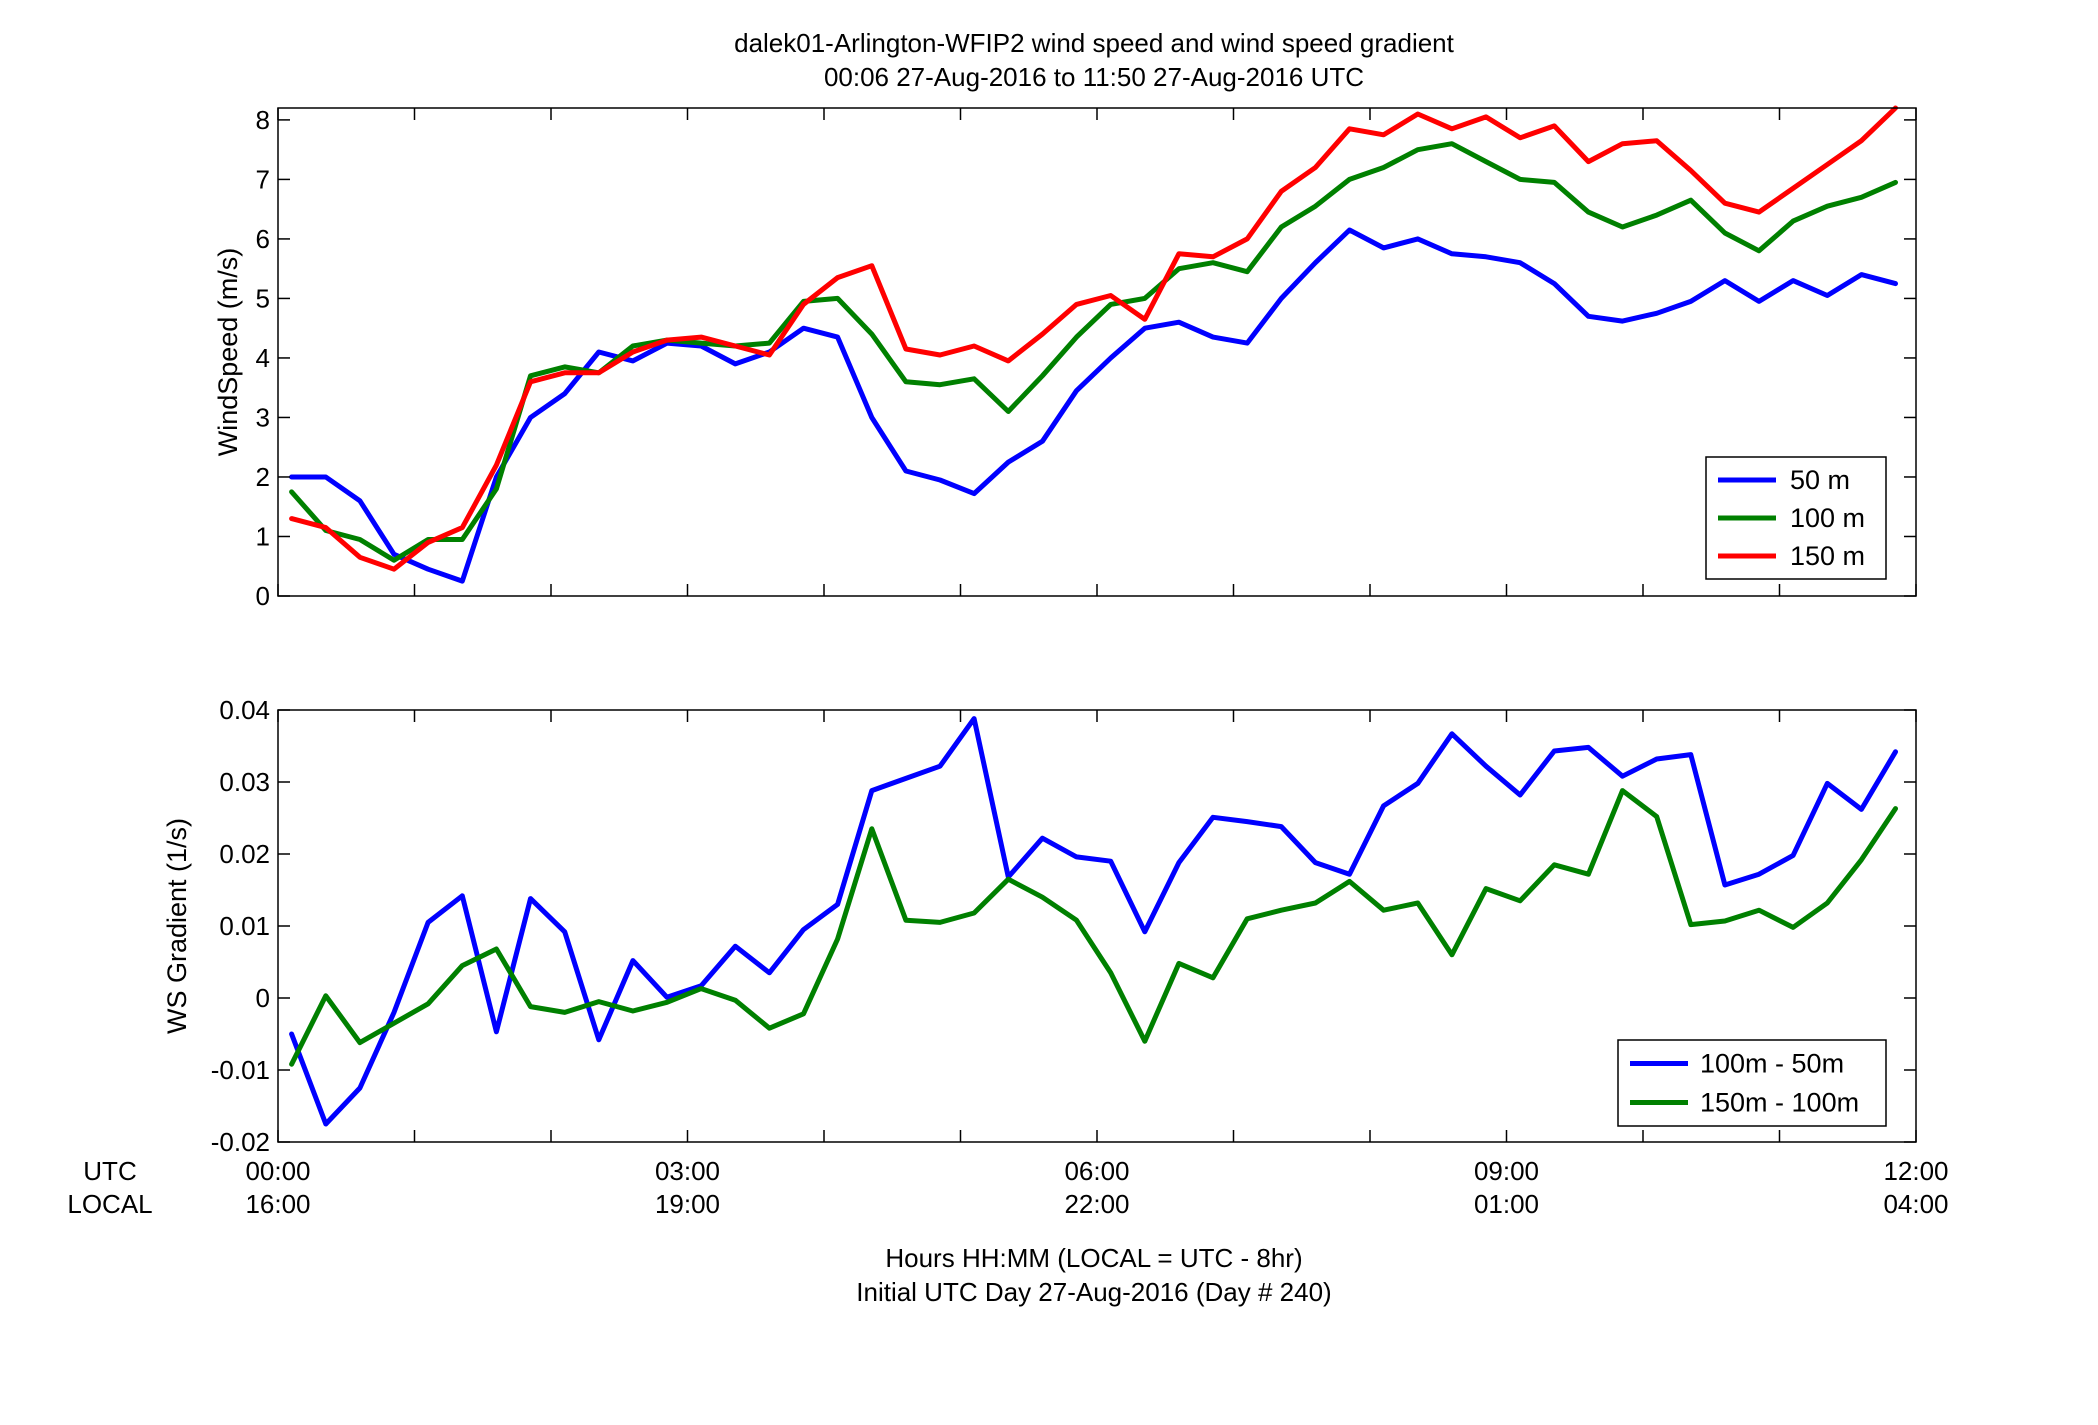 Image resolution: width=2098 pixels, height=1425 pixels. What do you see at coordinates (263, 179) in the screenshot?
I see `y-tick-label: 7` at bounding box center [263, 179].